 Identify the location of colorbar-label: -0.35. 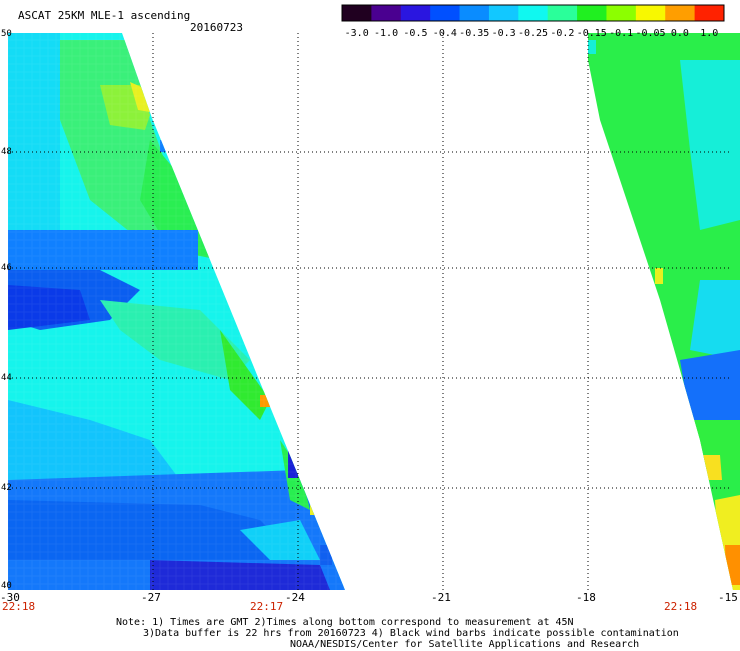
(474, 33).